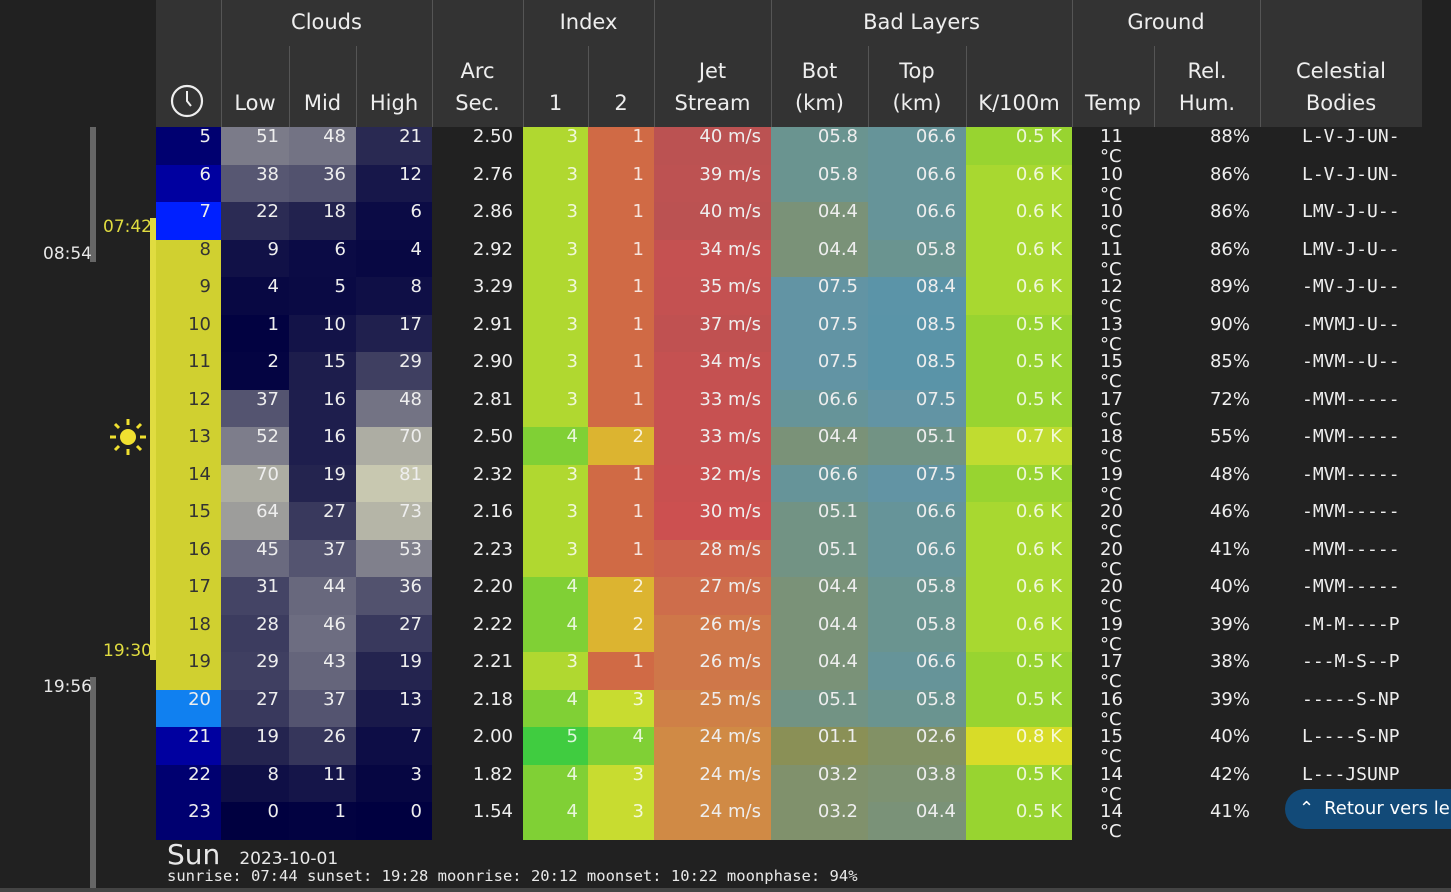  What do you see at coordinates (1229, 511) in the screenshot?
I see `cell-hum: 46%` at bounding box center [1229, 511].